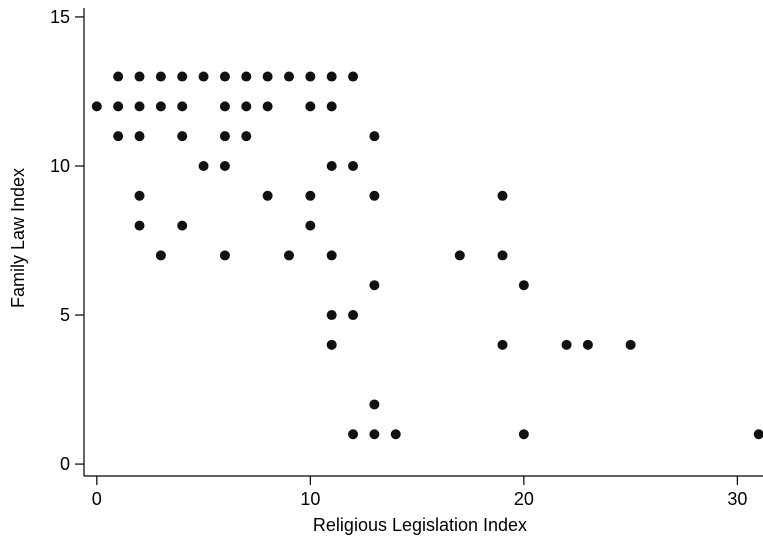 The image size is (763, 545). Describe the element at coordinates (60, 166) in the screenshot. I see `y-tick-label-2: 10` at that location.